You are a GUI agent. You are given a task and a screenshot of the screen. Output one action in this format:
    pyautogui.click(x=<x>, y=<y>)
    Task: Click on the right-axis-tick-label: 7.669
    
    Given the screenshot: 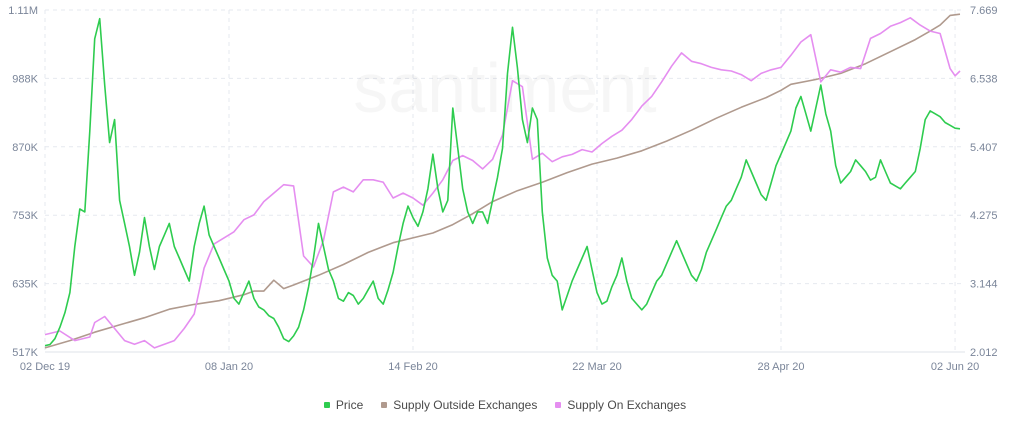 What is the action you would take?
    pyautogui.click(x=984, y=11)
    